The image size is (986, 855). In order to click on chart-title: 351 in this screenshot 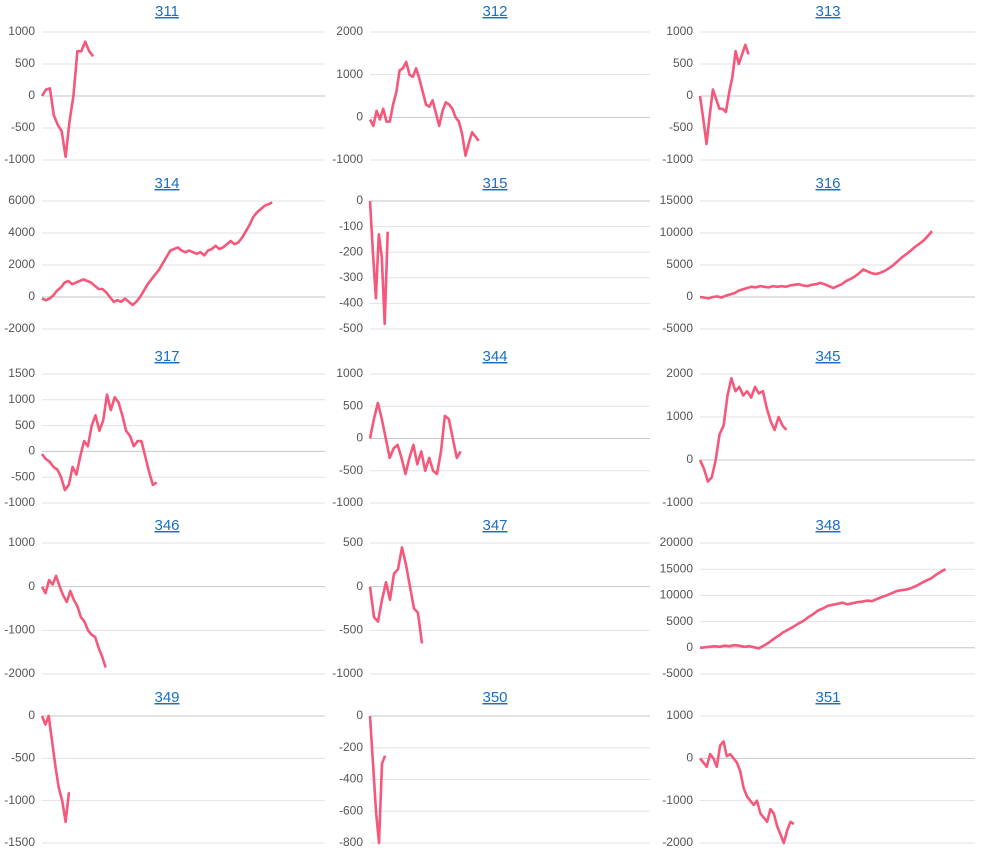, I will do `click(827, 697)`.